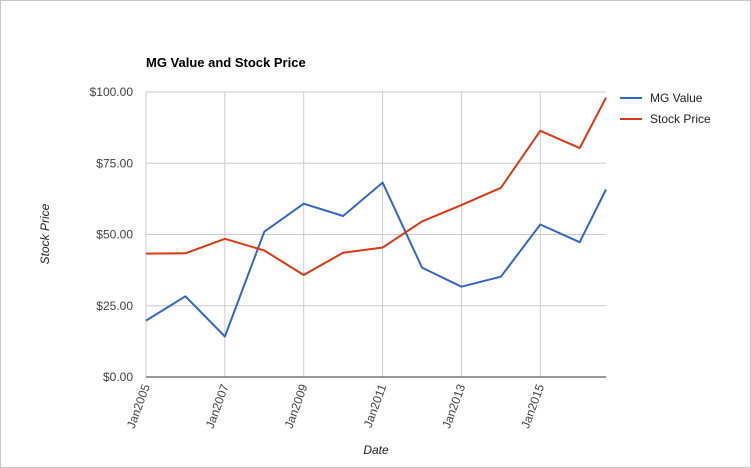 This screenshot has height=468, width=751. Describe the element at coordinates (114, 306) in the screenshot. I see `y-tick-label: $25.00` at that location.